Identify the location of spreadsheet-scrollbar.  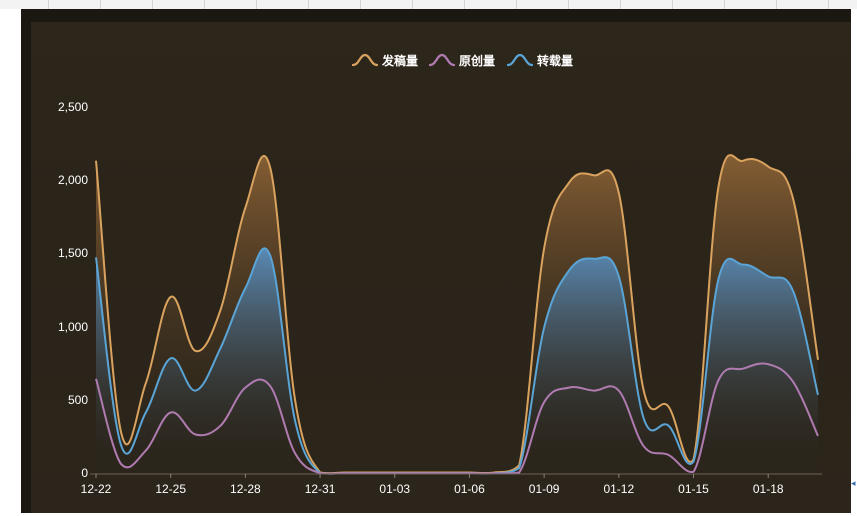
(854, 262).